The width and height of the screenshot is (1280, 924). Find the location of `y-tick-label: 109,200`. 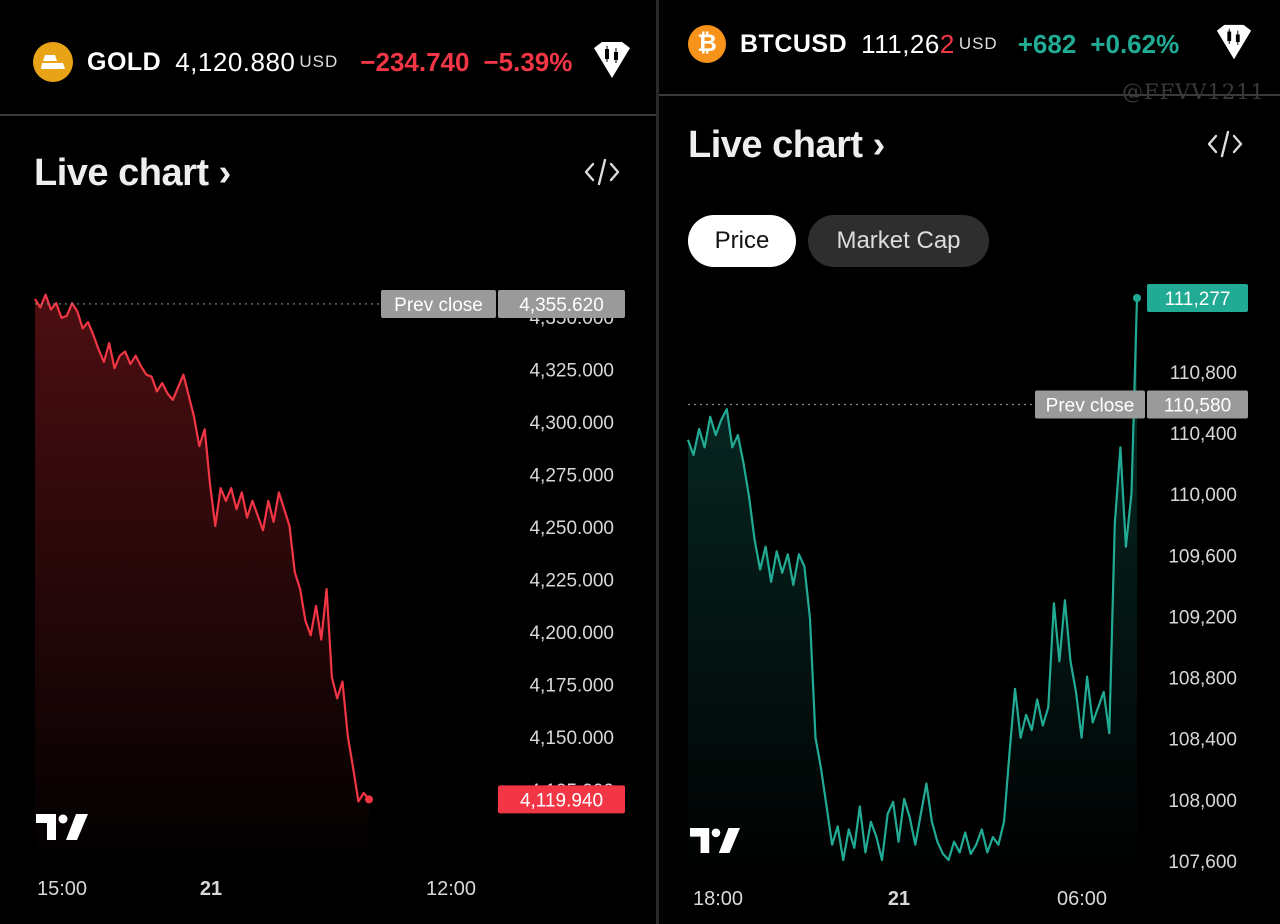

y-tick-label: 109,200 is located at coordinates (1202, 617).